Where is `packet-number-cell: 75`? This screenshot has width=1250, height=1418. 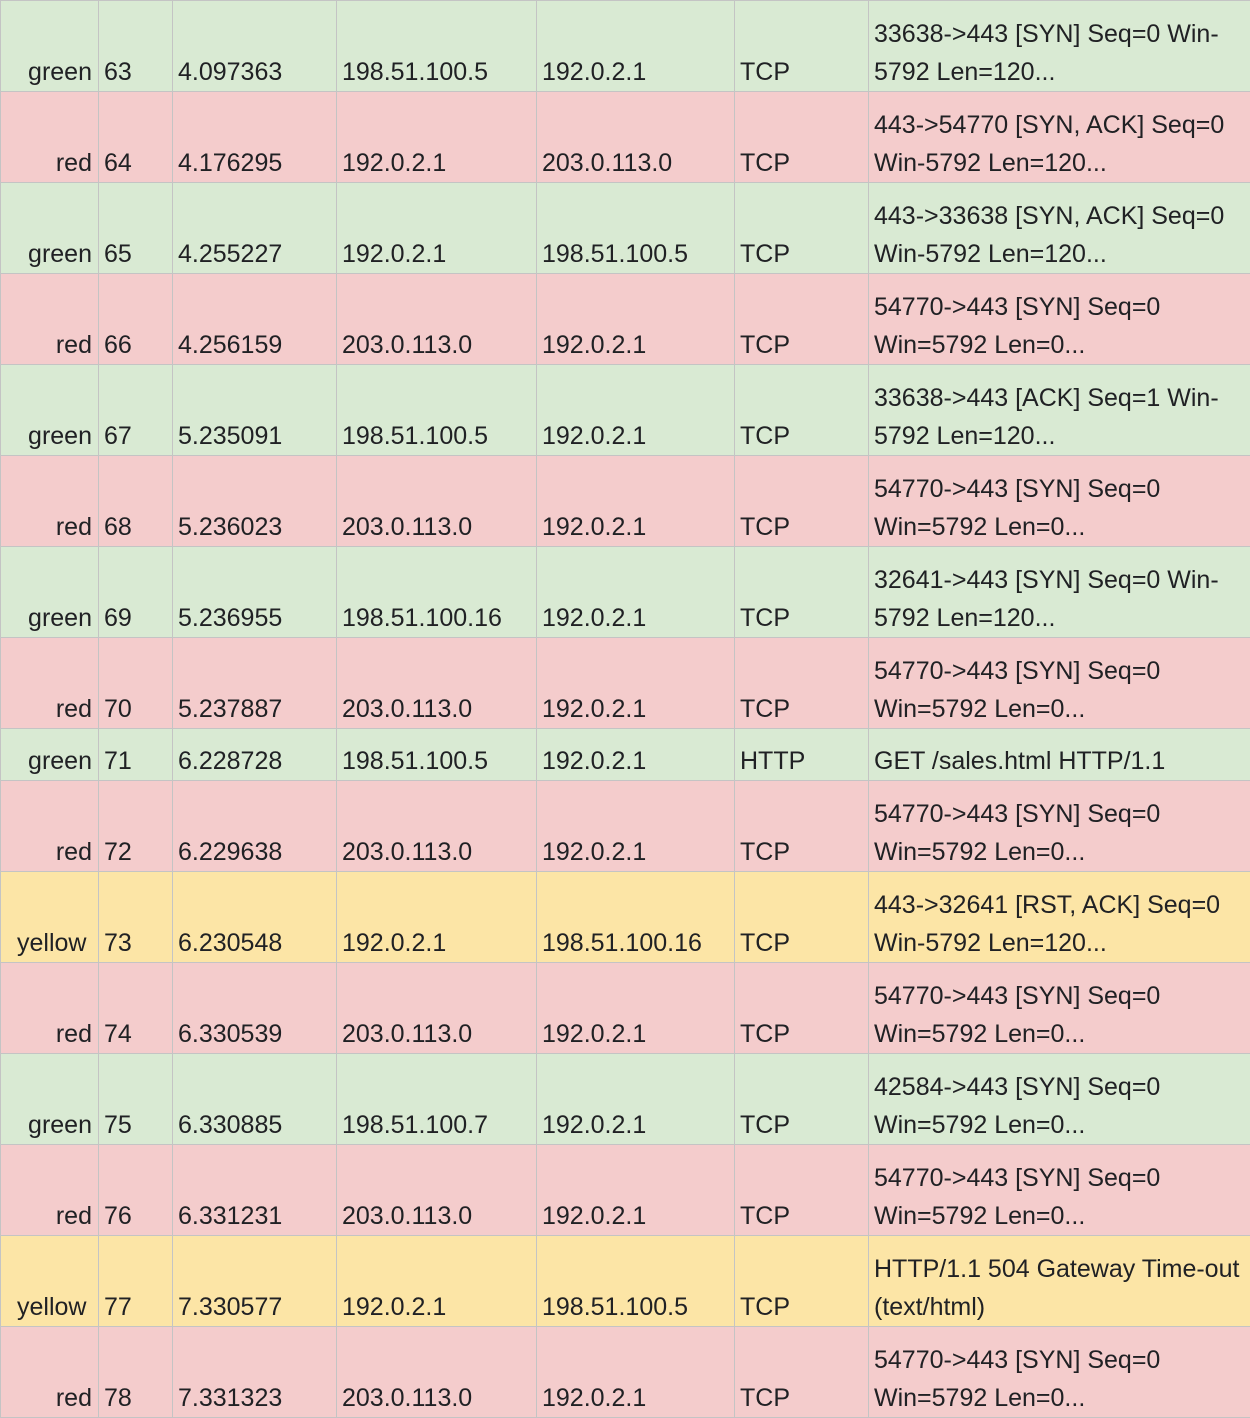
packet-number-cell: 75 is located at coordinates (136, 1099).